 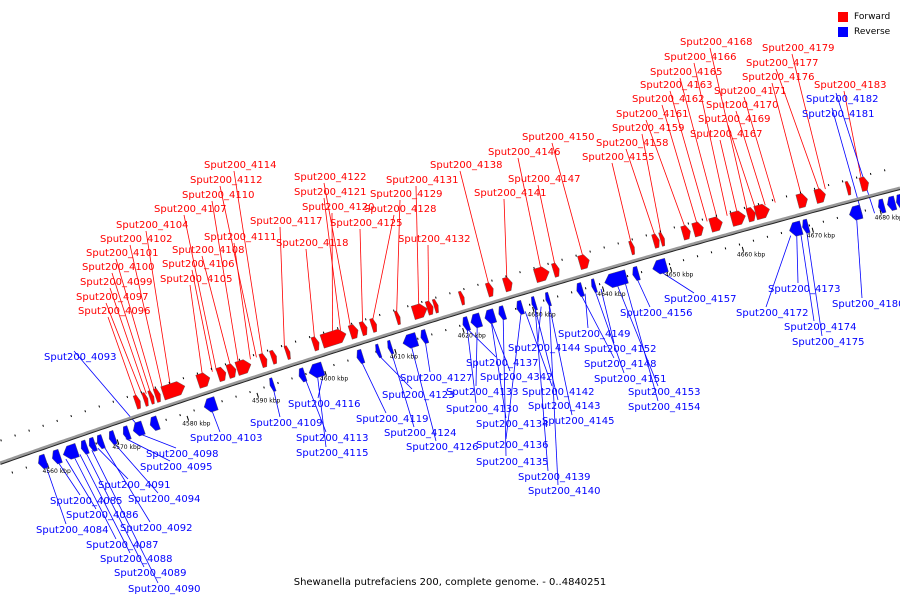 What do you see at coordinates (564, 406) in the screenshot?
I see `gene-label-sput200_4143: Sput200_4143` at bounding box center [564, 406].